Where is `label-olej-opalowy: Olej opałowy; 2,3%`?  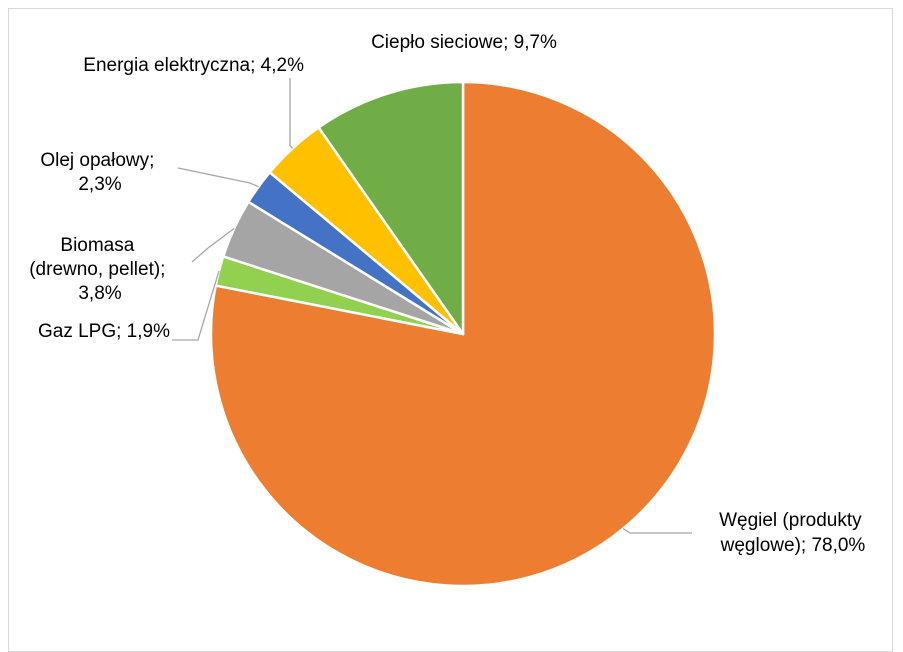
label-olej-opalowy: Olej opałowy; 2,3% is located at coordinates (99, 172).